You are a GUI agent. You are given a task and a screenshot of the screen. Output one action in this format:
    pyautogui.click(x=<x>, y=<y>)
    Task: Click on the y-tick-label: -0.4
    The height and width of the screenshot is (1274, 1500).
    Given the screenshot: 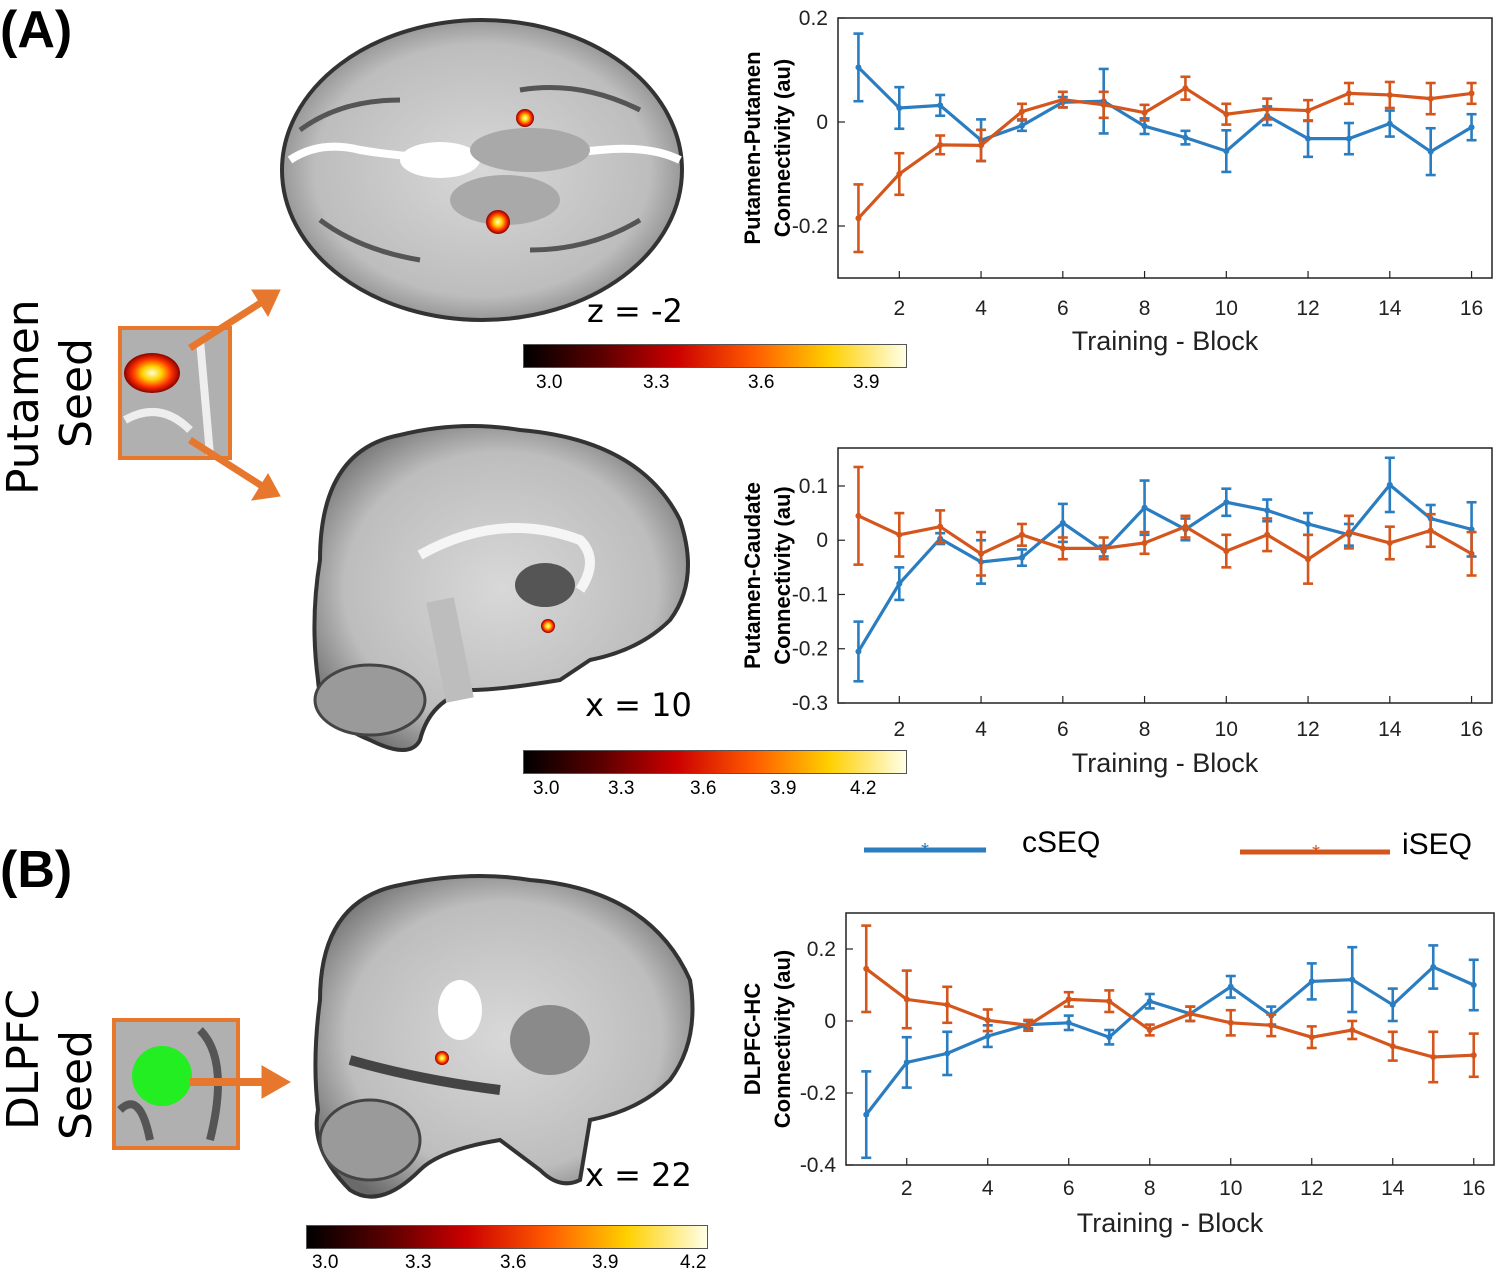 What is the action you would take?
    pyautogui.click(x=818, y=1165)
    